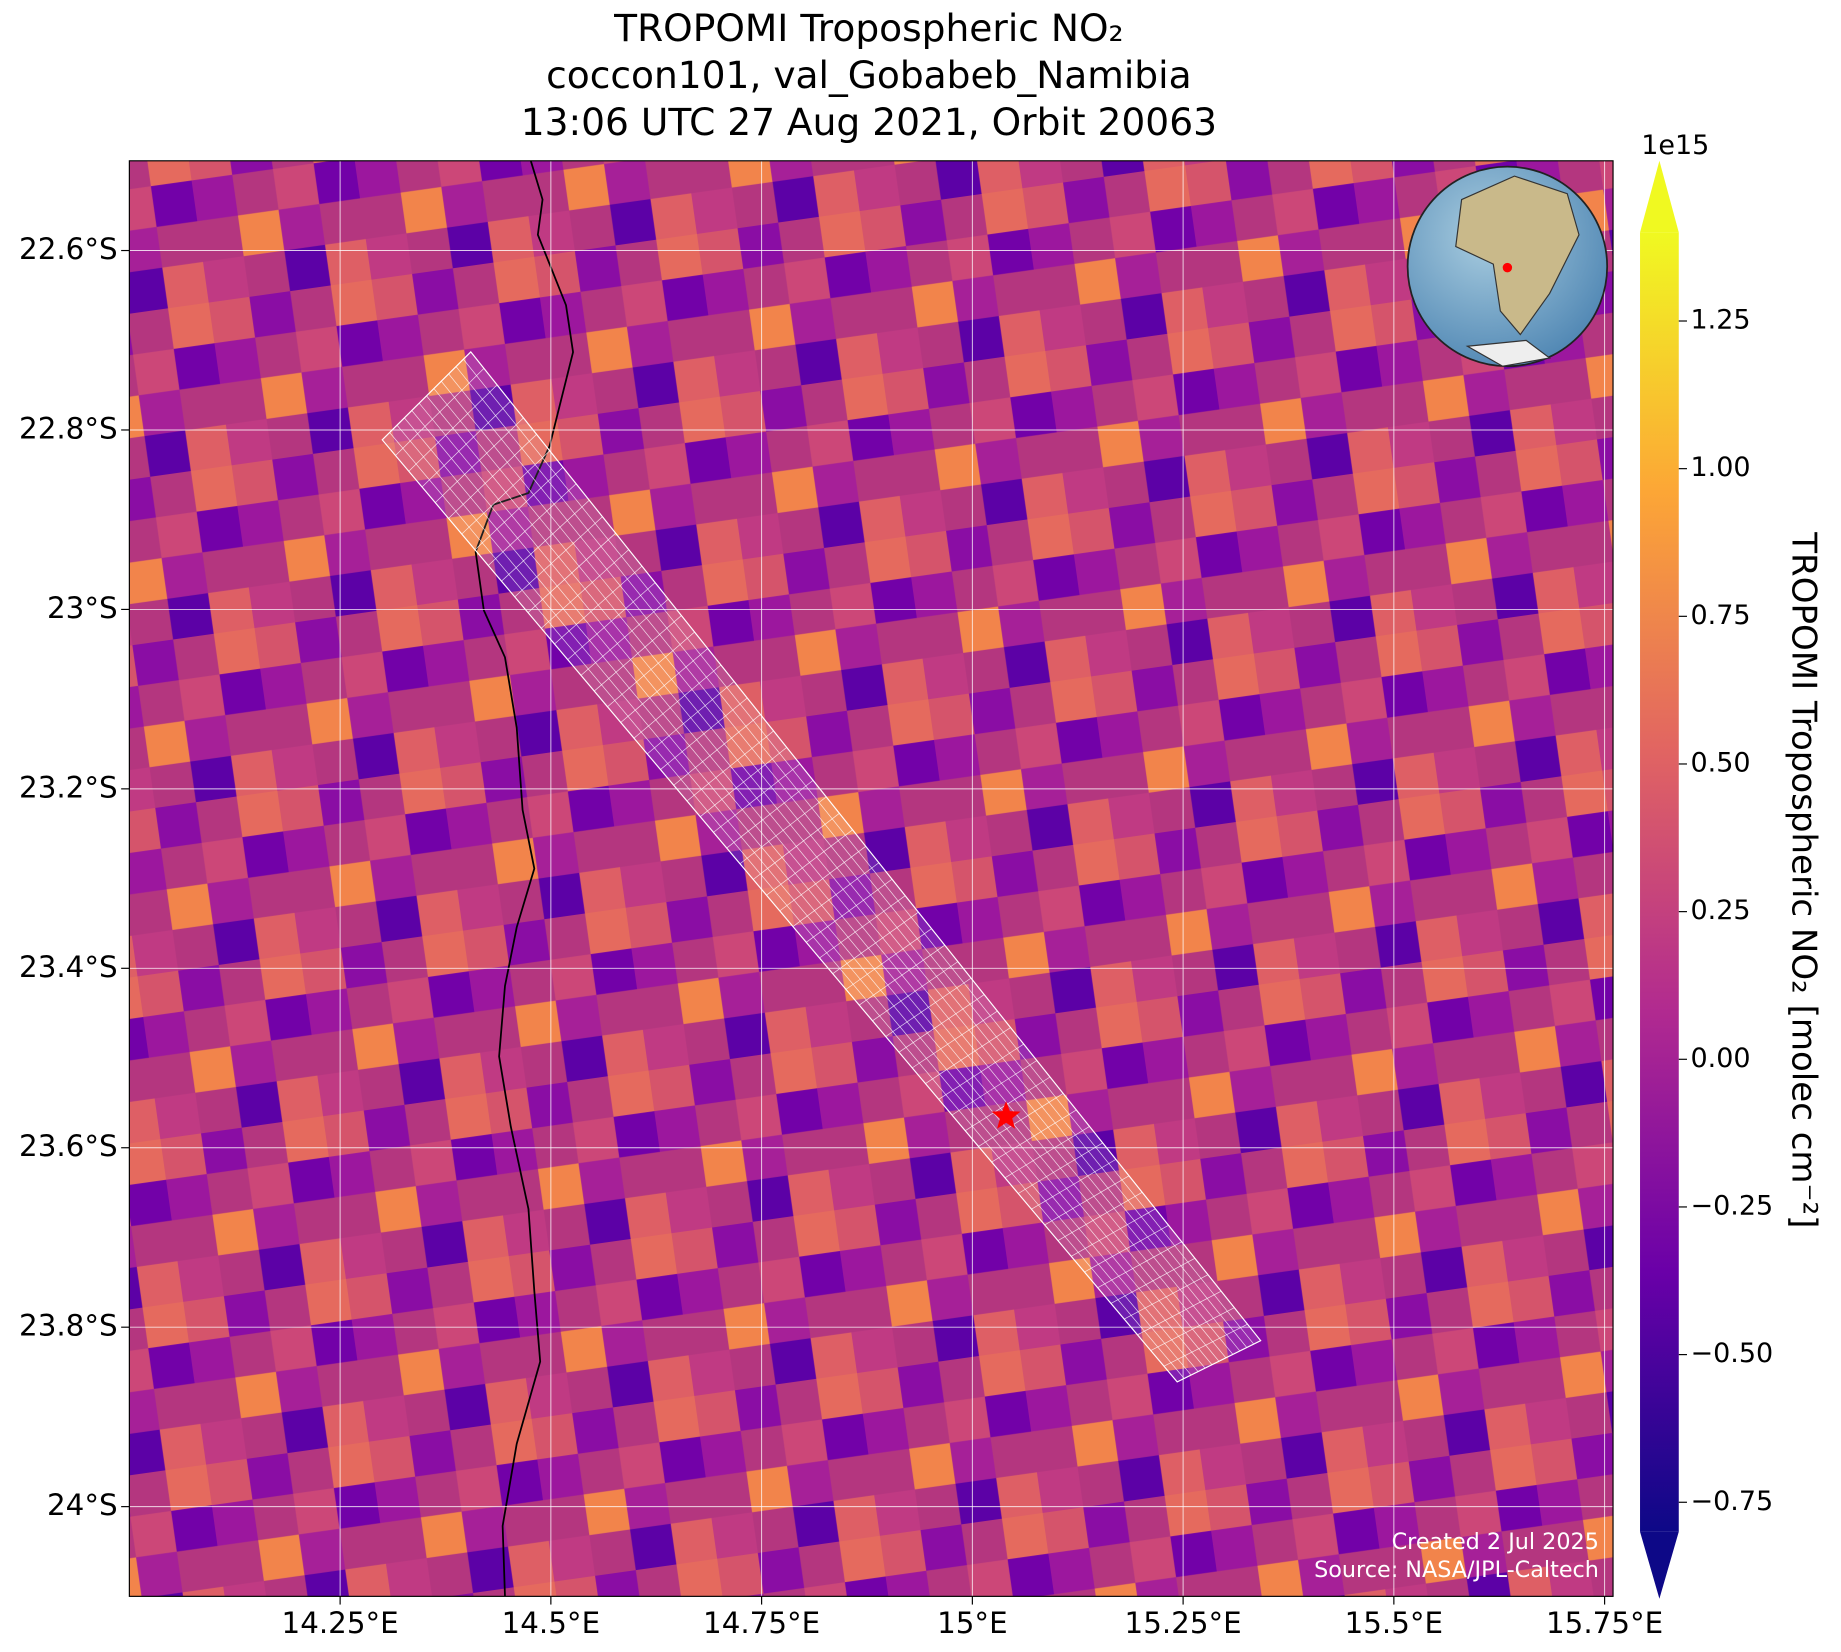  I want to click on x-tick-label: 15°E, so click(972, 1623).